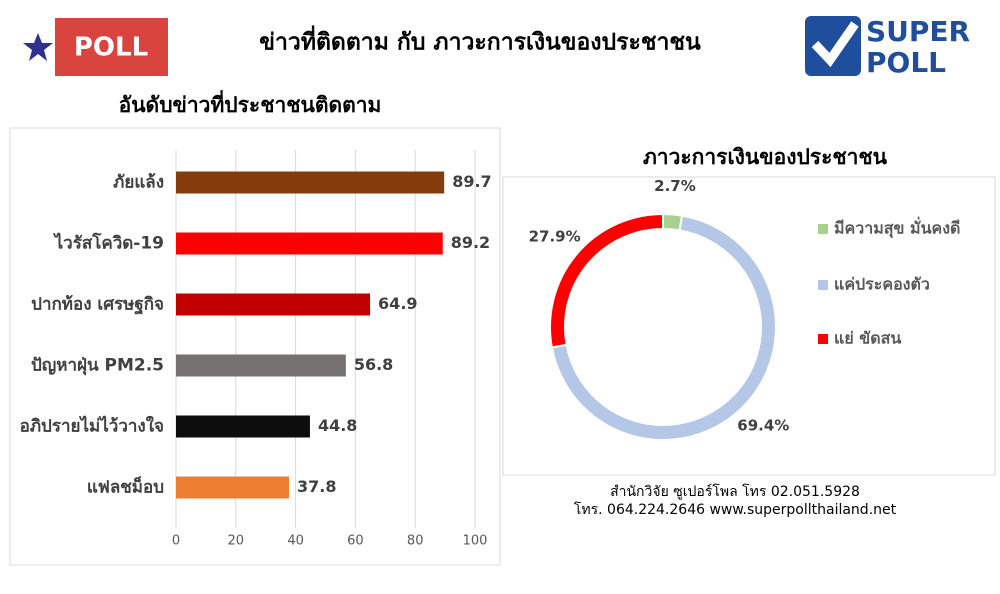  What do you see at coordinates (882, 284) in the screenshot?
I see `legend-label: แค่ประคองตัว` at bounding box center [882, 284].